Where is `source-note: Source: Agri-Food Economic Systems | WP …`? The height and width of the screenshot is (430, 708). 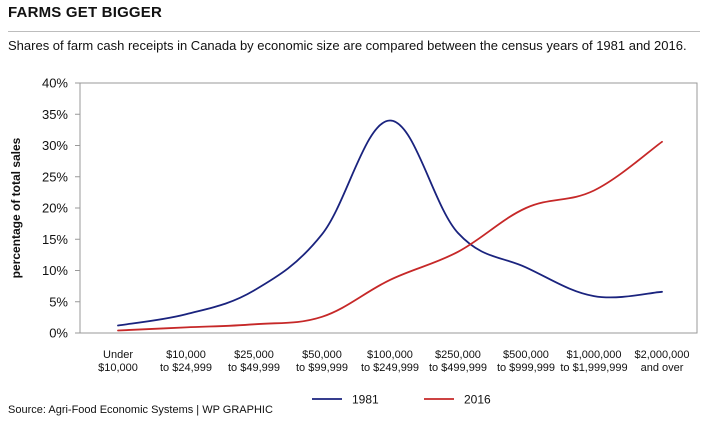
source-note: Source: Agri-Food Economic Systems | WP … is located at coordinates (140, 410).